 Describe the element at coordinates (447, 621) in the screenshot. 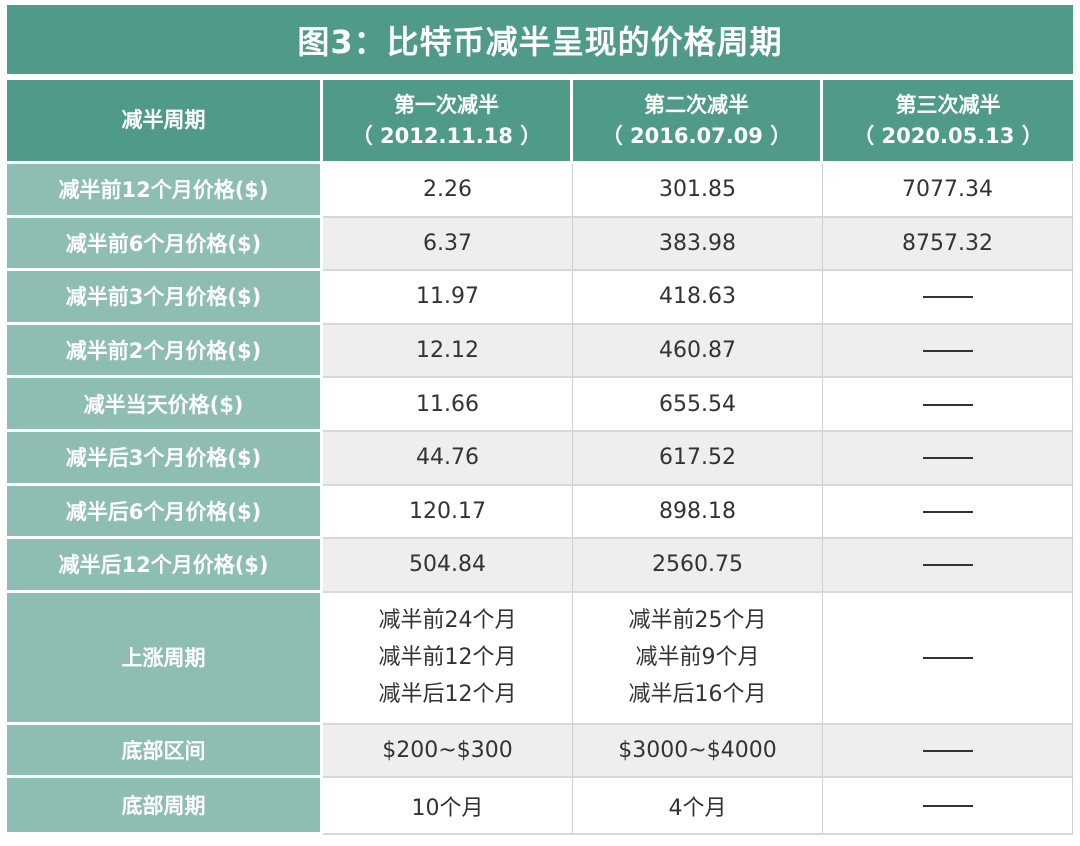

I see `cell-line: 减半前24个月` at that location.